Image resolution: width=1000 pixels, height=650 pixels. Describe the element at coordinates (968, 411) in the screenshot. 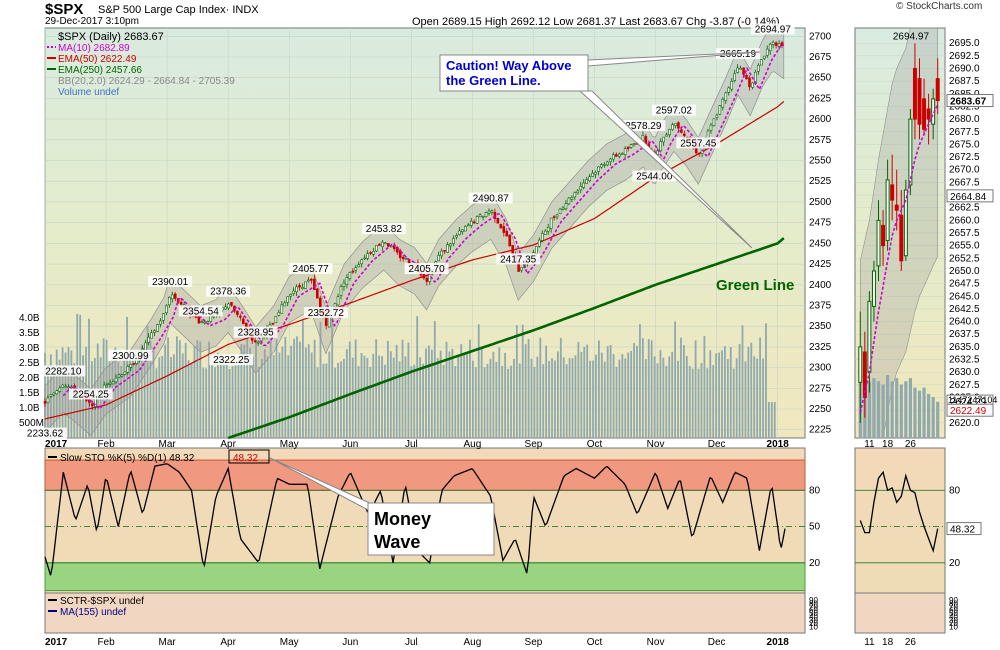

I see `zoom-ema50-tag: 2622.49` at that location.